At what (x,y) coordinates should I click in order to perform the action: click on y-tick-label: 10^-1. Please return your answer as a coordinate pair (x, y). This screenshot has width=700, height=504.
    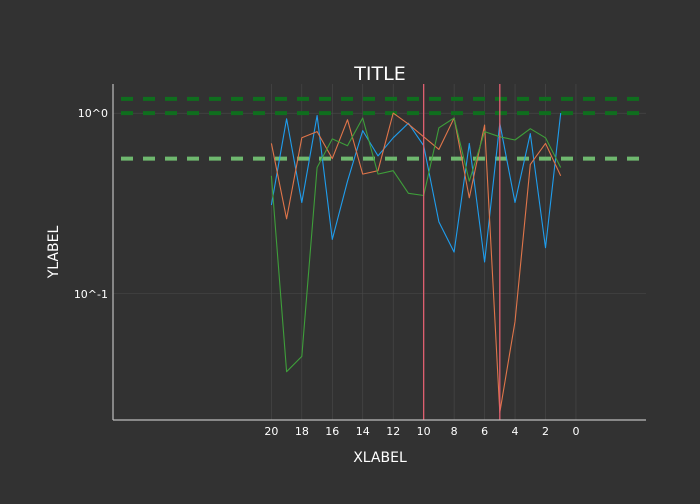
    Looking at the image, I should click on (91, 294).